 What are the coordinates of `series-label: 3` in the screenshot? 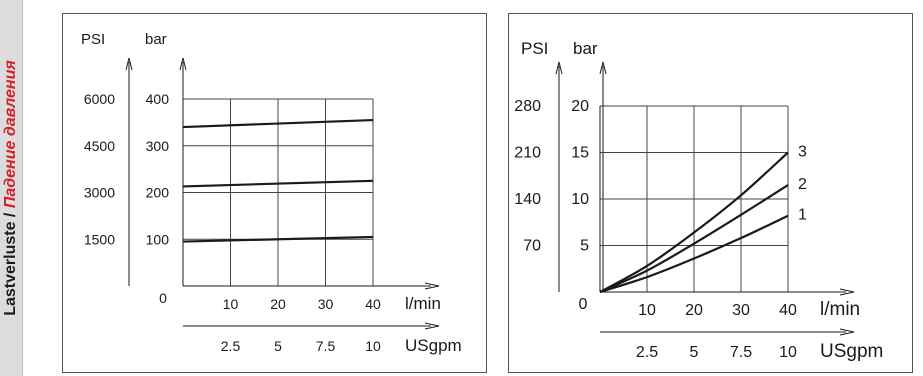 It's located at (802, 152).